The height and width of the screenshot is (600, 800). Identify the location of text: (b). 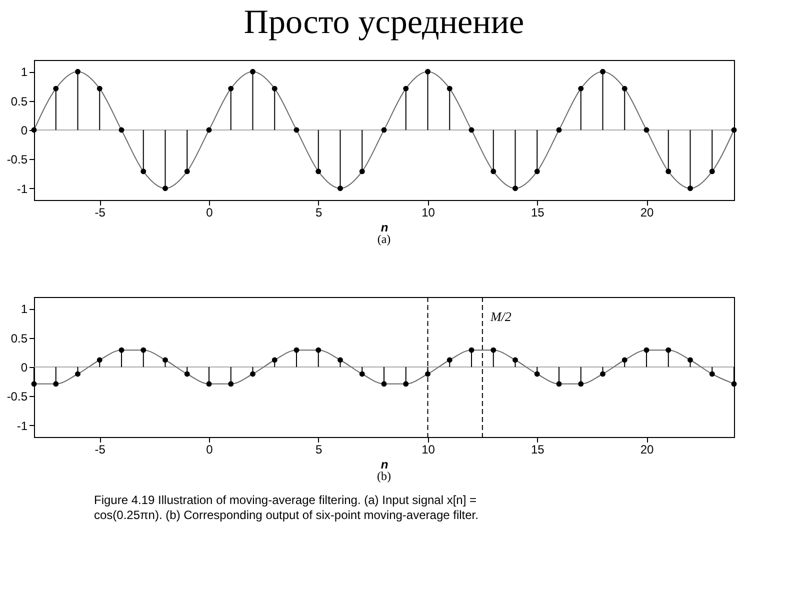
(384, 476).